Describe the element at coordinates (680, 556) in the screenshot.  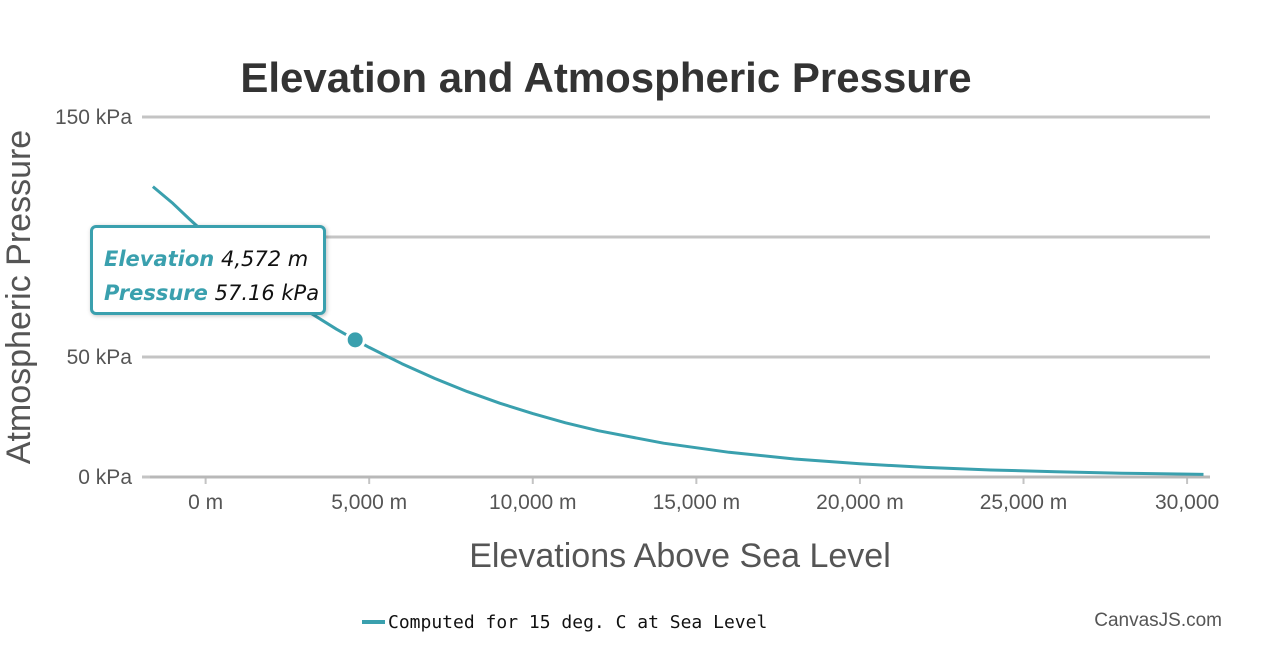
I see `x-axis-title: Elevations Above Sea Level` at that location.